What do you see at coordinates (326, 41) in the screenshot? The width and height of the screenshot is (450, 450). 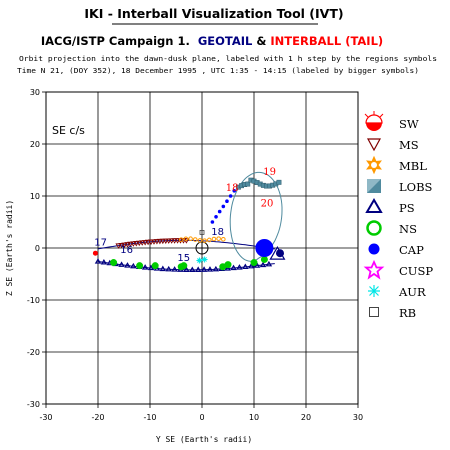 I see `interball-label: INTERBALL (TAIL)` at bounding box center [326, 41].